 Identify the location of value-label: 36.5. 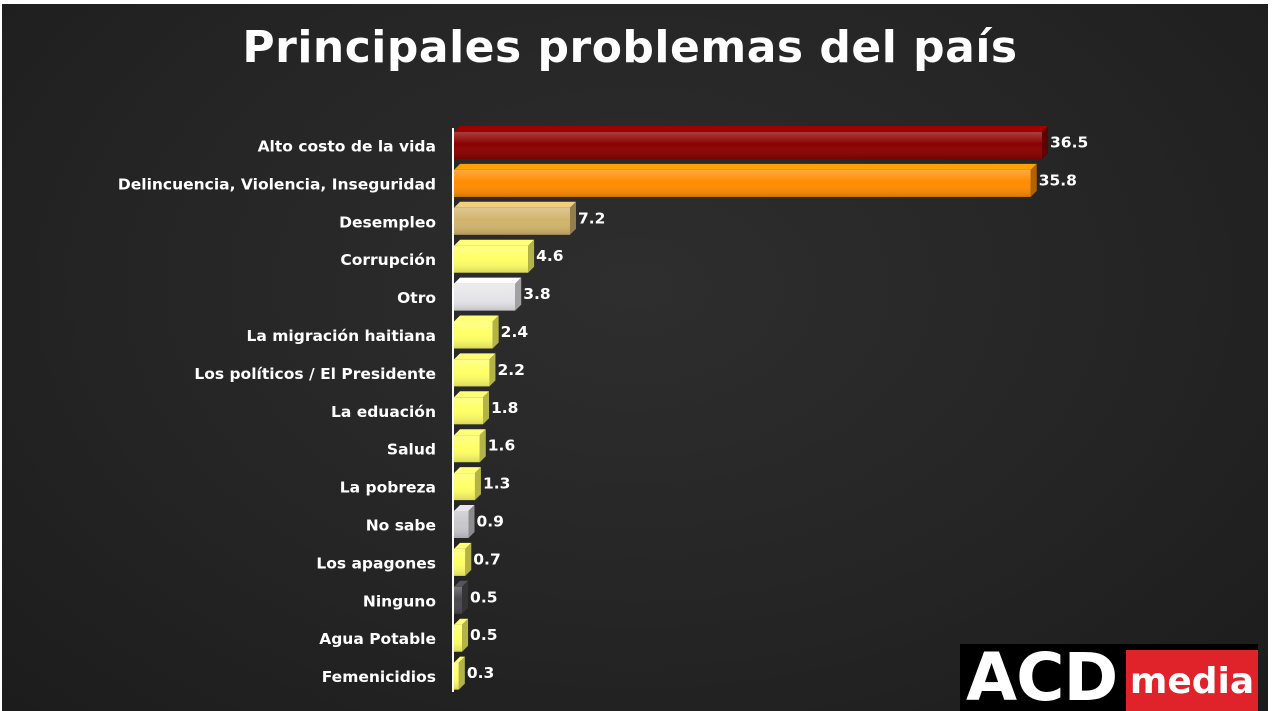
(1069, 143).